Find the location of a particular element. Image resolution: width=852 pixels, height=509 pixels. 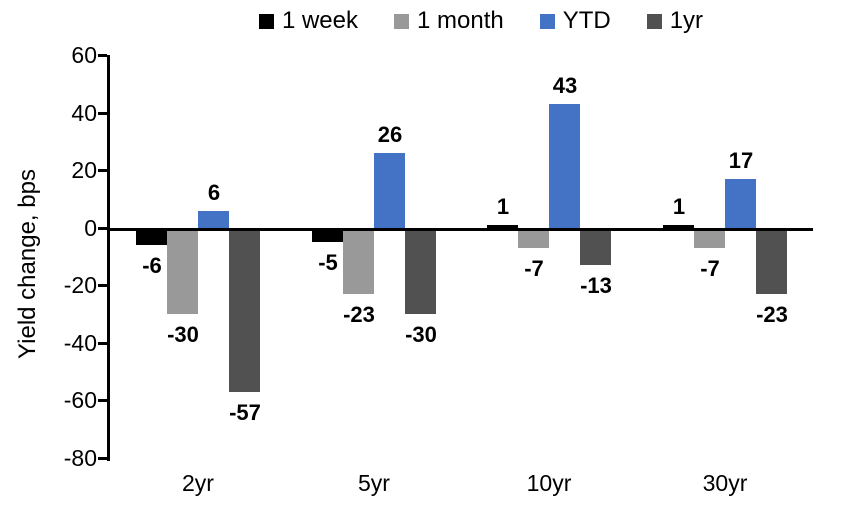

bar-value-label: 17 is located at coordinates (741, 160).